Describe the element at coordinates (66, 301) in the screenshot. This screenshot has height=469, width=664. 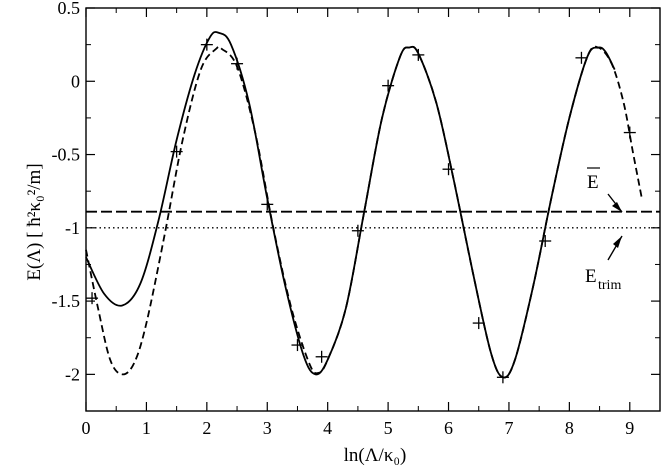
I see `y-tick-label: -1.5` at that location.